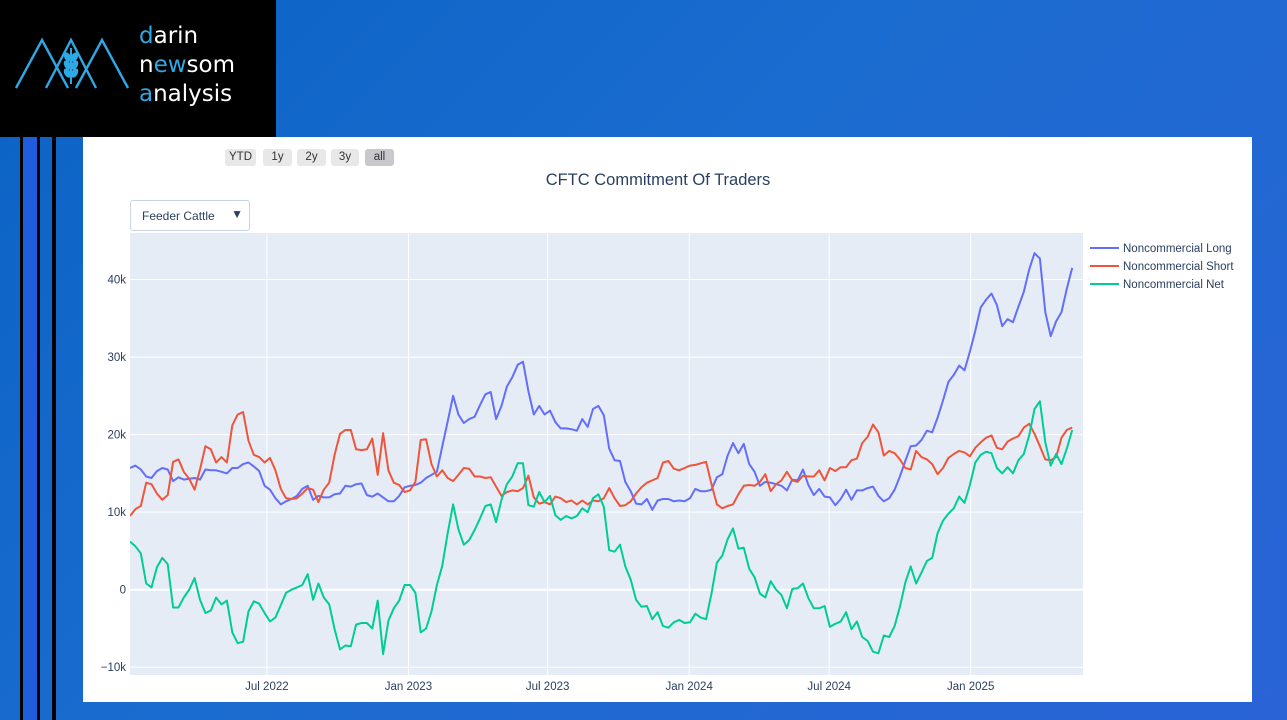  I want to click on logo-line-1: darin, so click(169, 36).